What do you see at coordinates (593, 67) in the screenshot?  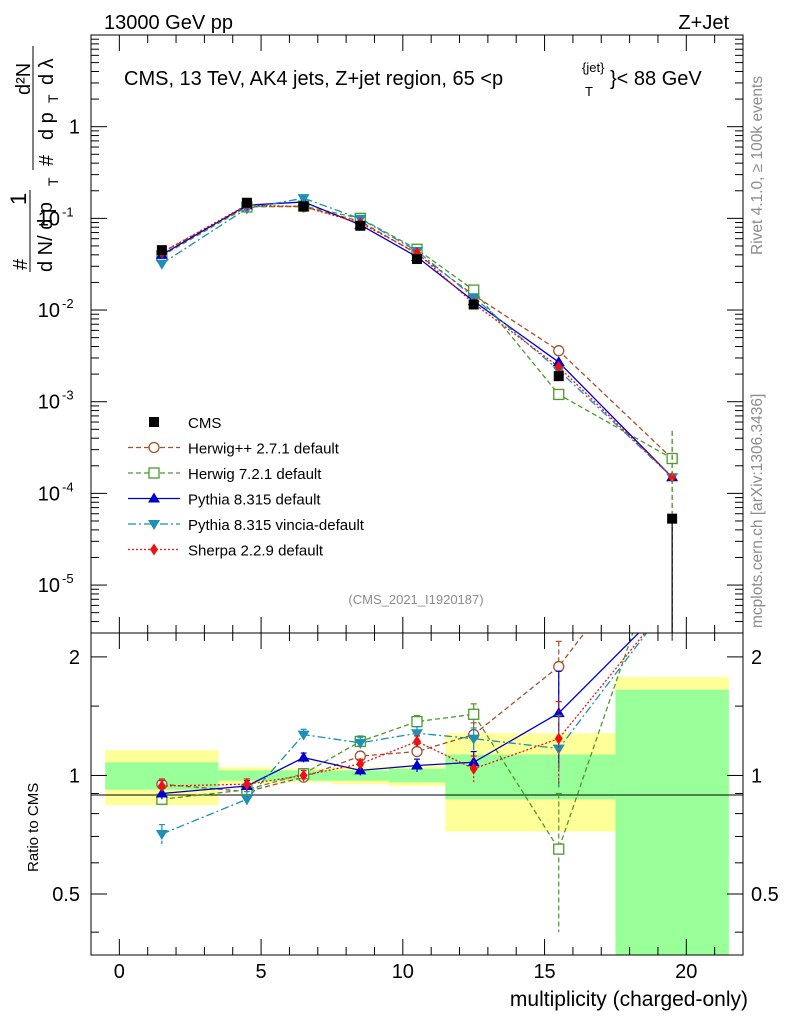 I see `title-sup: {jet}` at bounding box center [593, 67].